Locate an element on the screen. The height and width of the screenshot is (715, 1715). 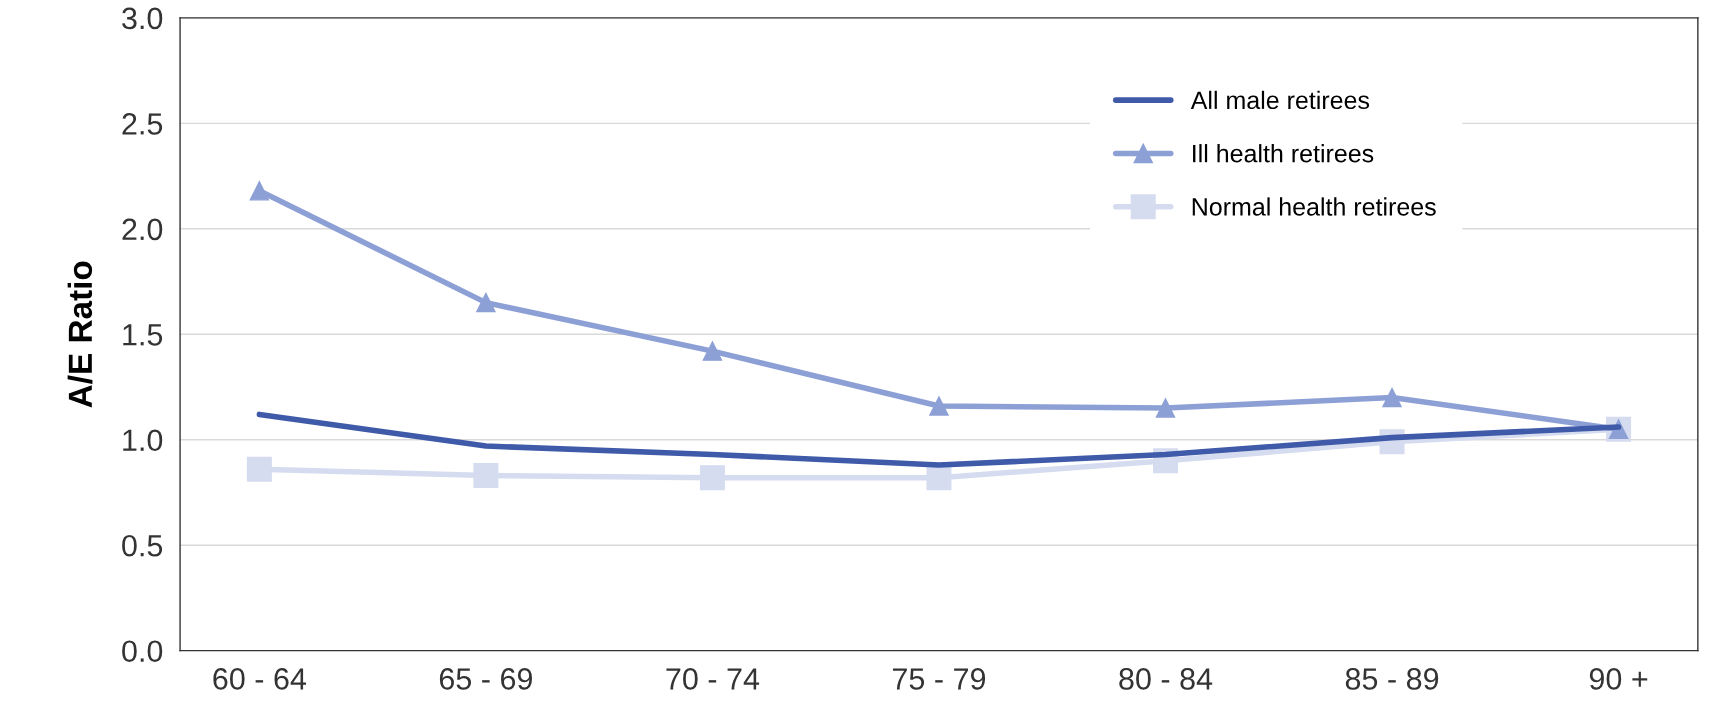
x-tick-label: 80 - 84 is located at coordinates (1166, 679).